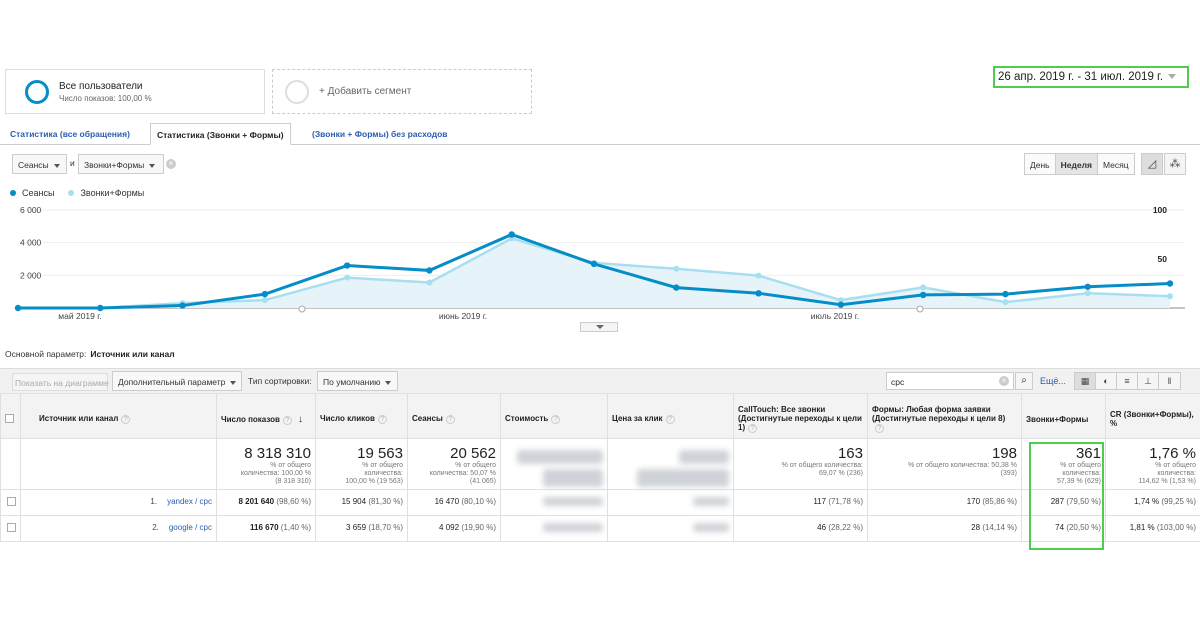 This screenshot has height=630, width=1200. Describe the element at coordinates (266, 528) in the screenshot. I see `impressions-cell: 116 670 (1,40 %)` at that location.